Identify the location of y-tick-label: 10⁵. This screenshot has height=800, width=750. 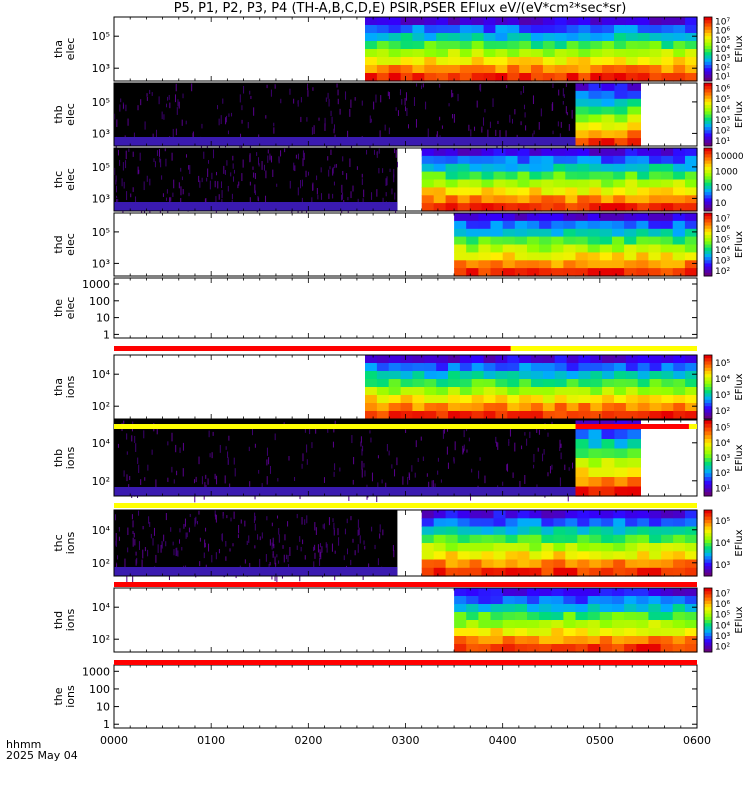
(101, 167).